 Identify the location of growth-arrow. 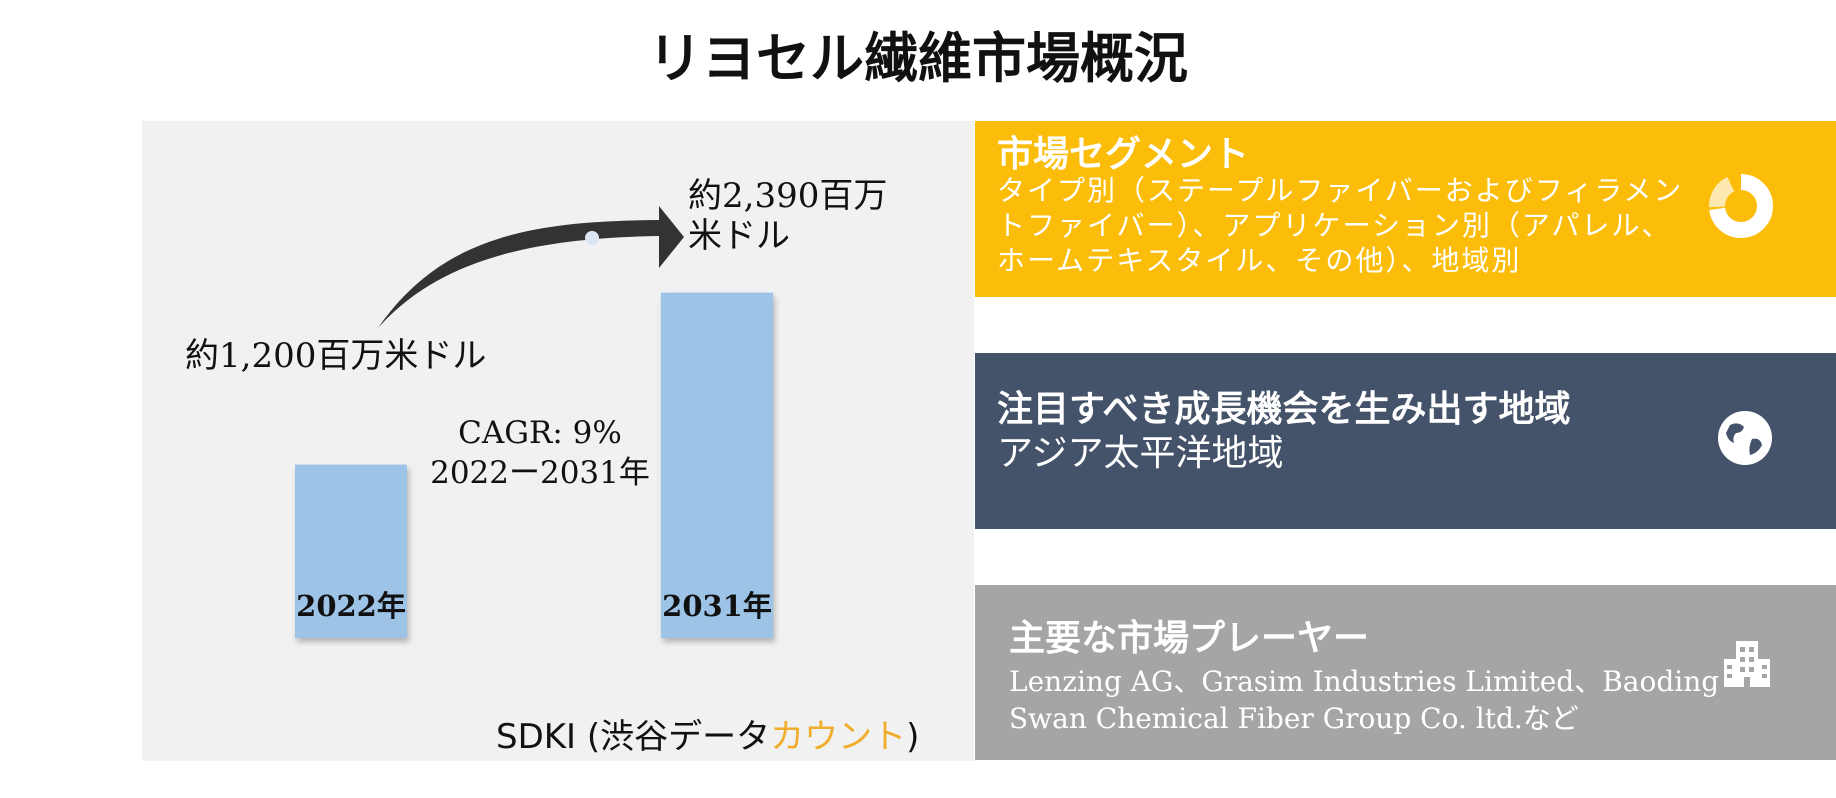
(531, 267).